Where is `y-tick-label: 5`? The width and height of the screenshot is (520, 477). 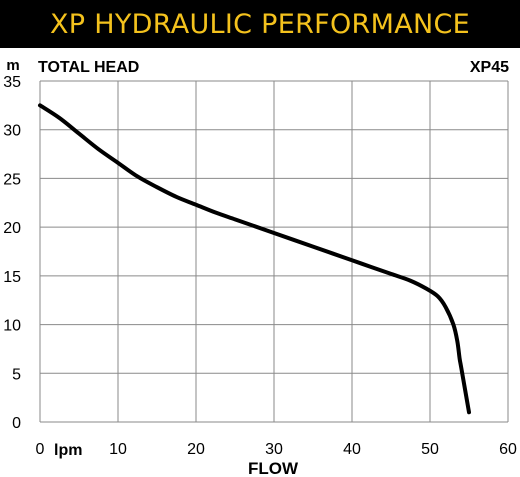
y-tick-label: 5 is located at coordinates (16, 374).